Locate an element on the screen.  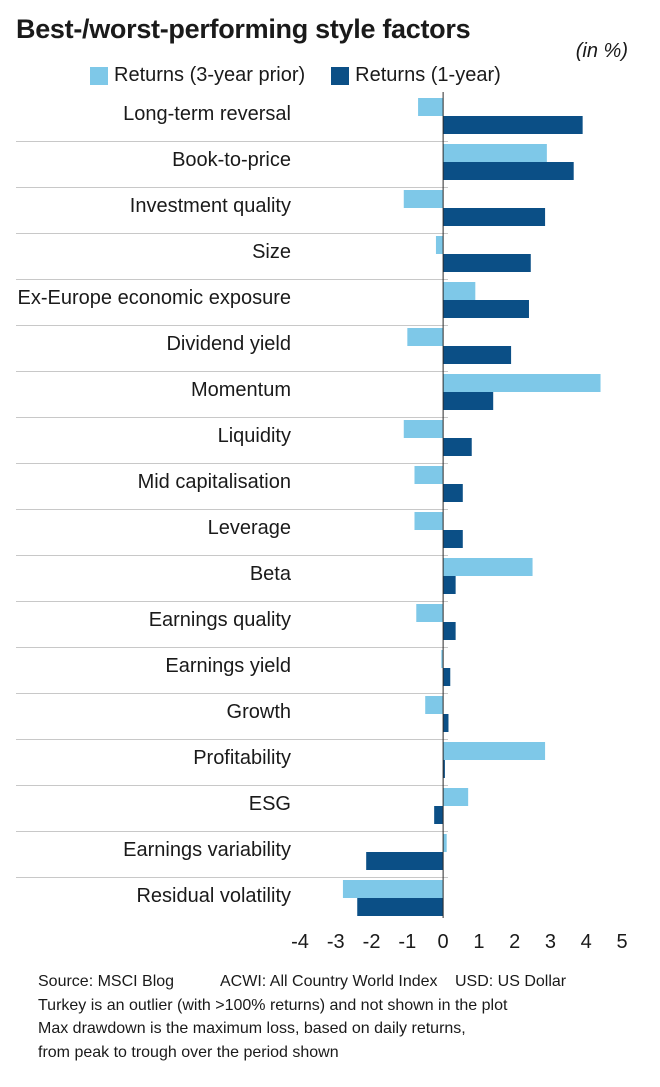
category-label: Profitability is located at coordinates (242, 758).